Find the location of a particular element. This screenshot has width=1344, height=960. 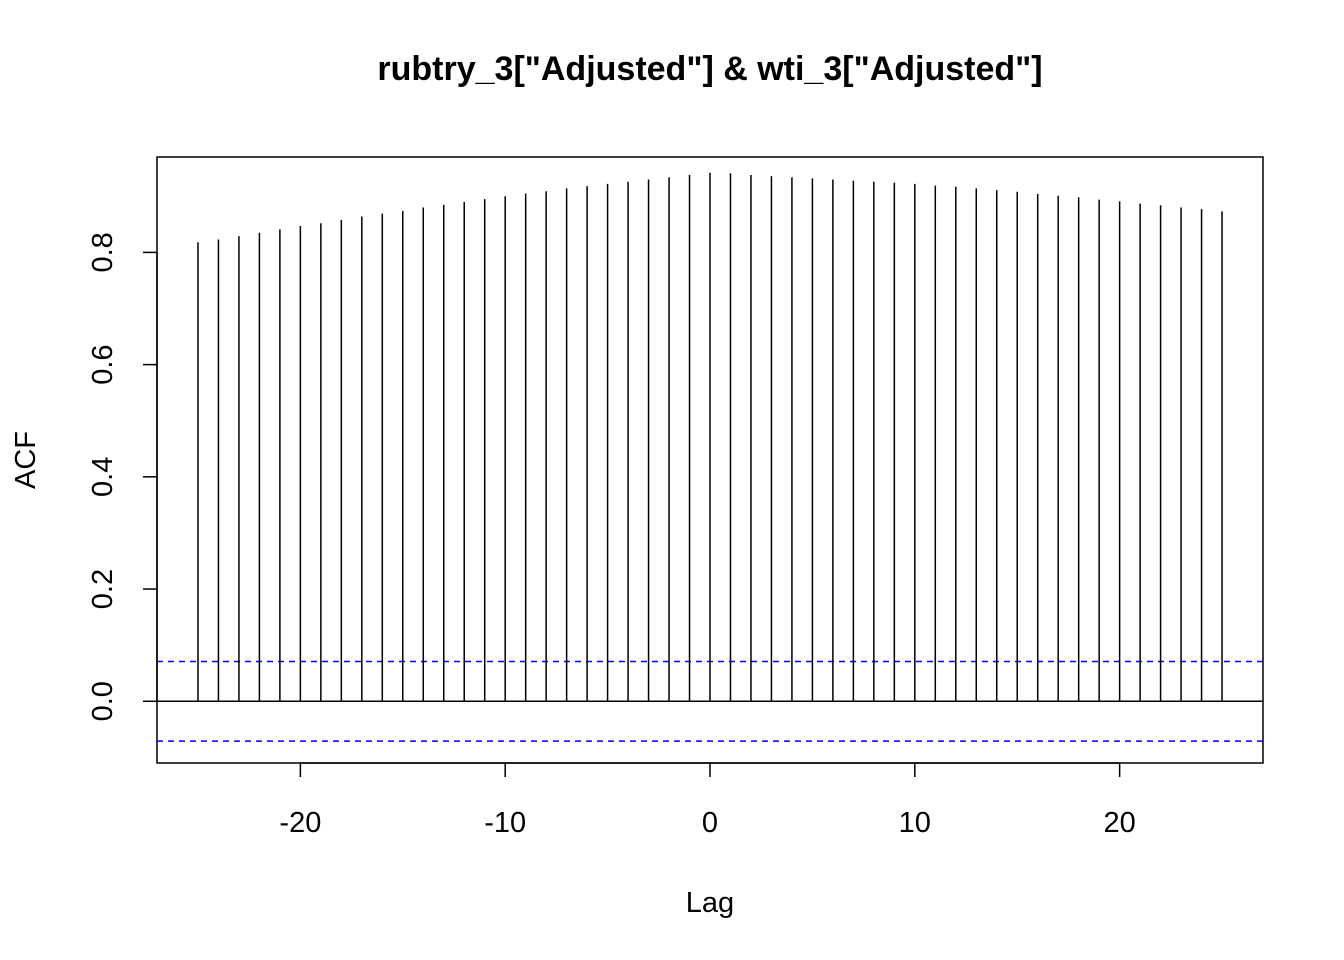

y-axis-label: ACF is located at coordinates (26, 460).